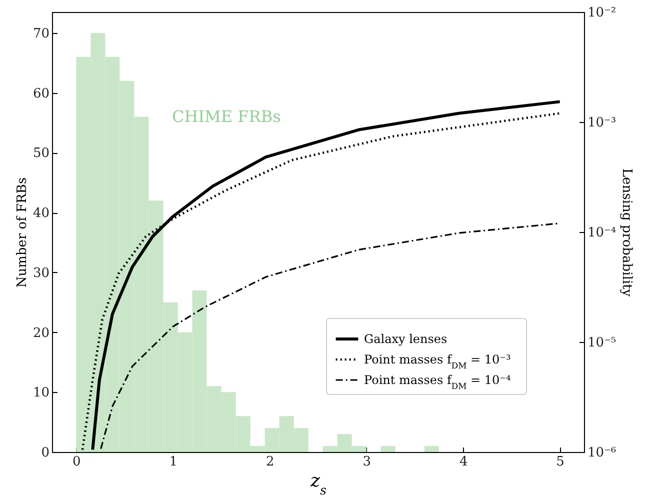  Describe the element at coordinates (41, 273) in the screenshot. I see `y-tick-label: 30` at that location.